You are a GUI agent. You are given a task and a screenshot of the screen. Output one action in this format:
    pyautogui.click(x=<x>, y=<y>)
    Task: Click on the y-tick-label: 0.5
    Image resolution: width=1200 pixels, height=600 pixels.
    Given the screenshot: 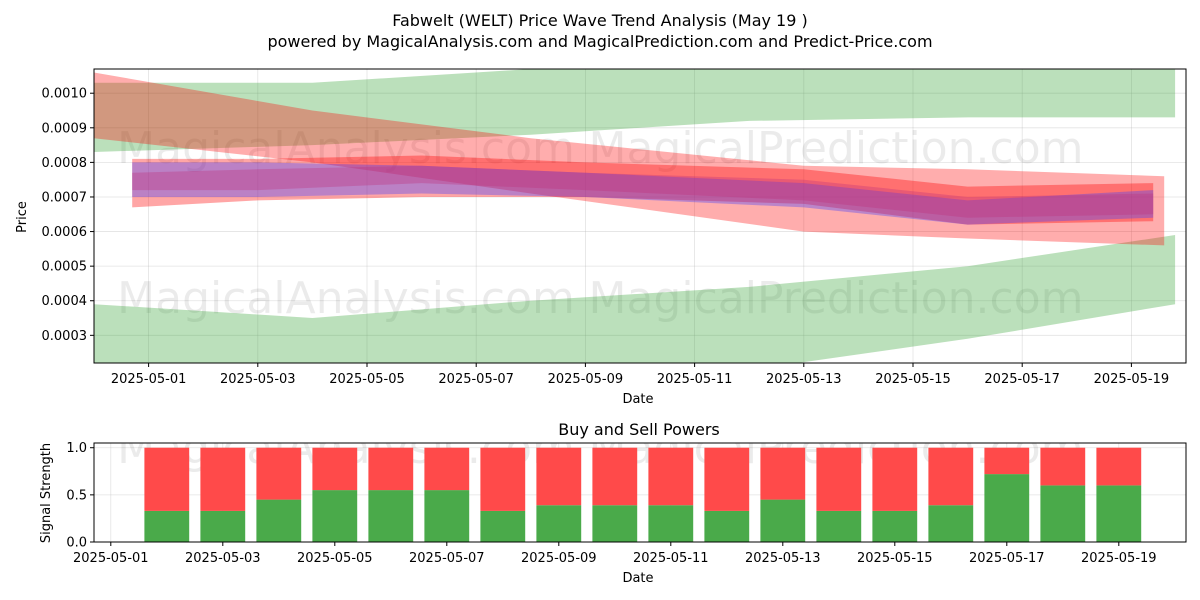 What is the action you would take?
    pyautogui.click(x=76, y=495)
    